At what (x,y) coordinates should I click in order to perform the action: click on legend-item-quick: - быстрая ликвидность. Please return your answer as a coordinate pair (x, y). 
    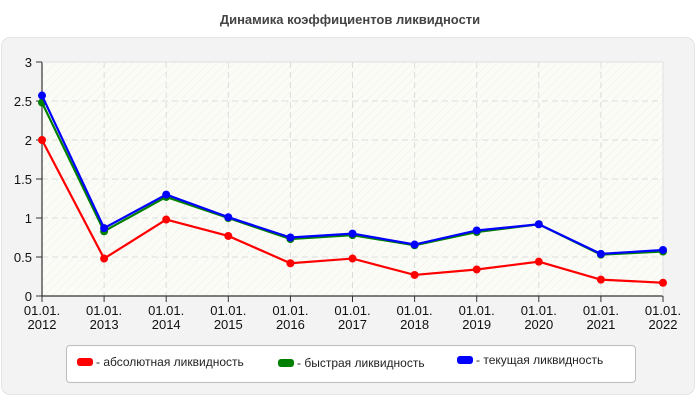
    Looking at the image, I should click on (351, 363).